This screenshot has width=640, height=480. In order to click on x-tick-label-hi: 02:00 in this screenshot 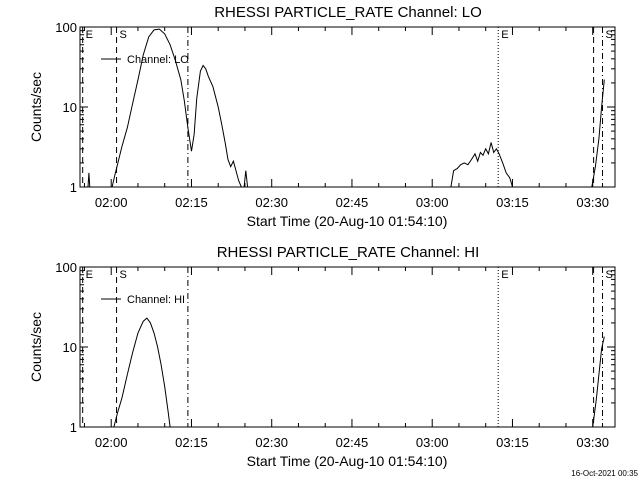, I will do `click(111, 442)`.